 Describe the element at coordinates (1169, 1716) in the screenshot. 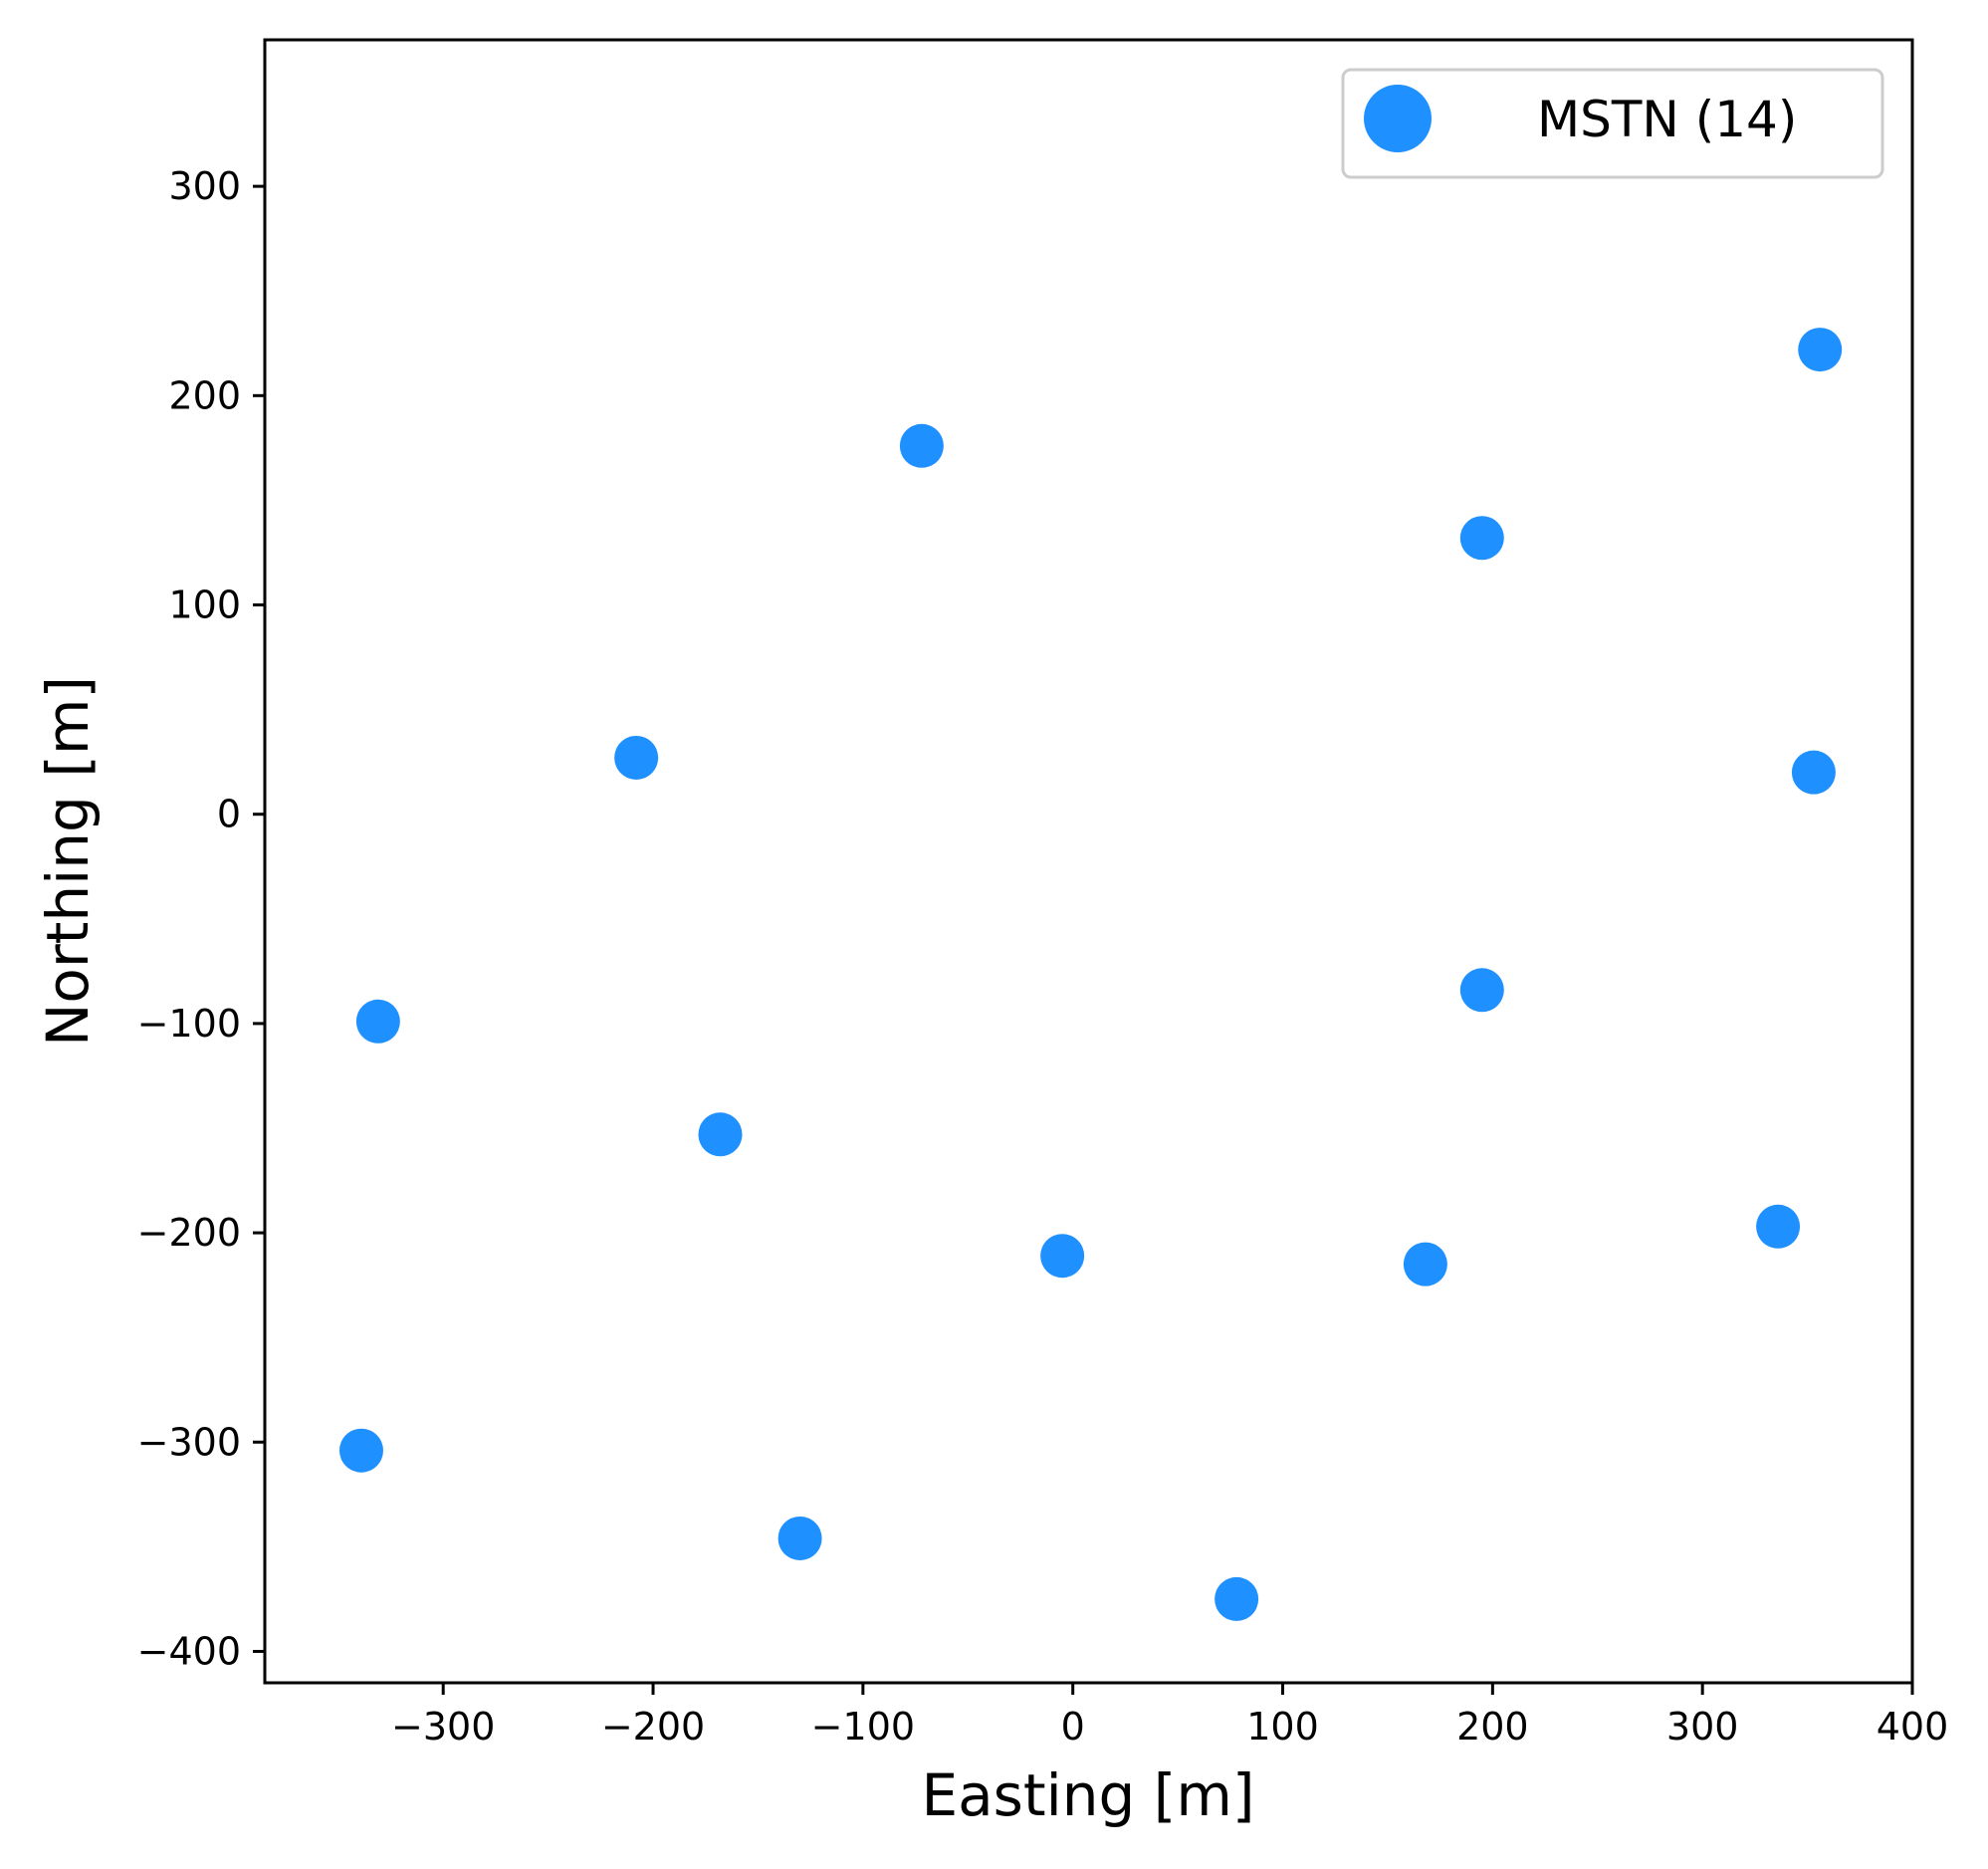

I see `x-axis-ticks: −300 −200 −100 0 100 200 300 400` at that location.